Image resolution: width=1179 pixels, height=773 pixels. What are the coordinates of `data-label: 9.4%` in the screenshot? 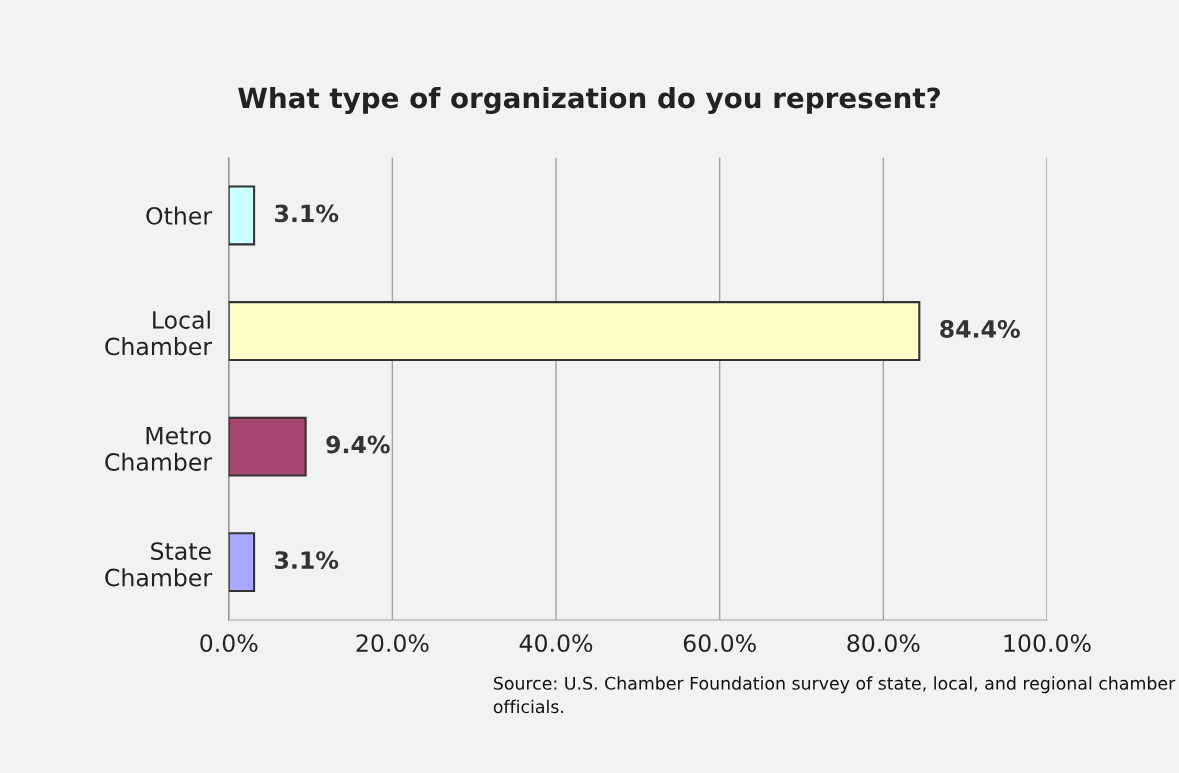 It's located at (358, 444).